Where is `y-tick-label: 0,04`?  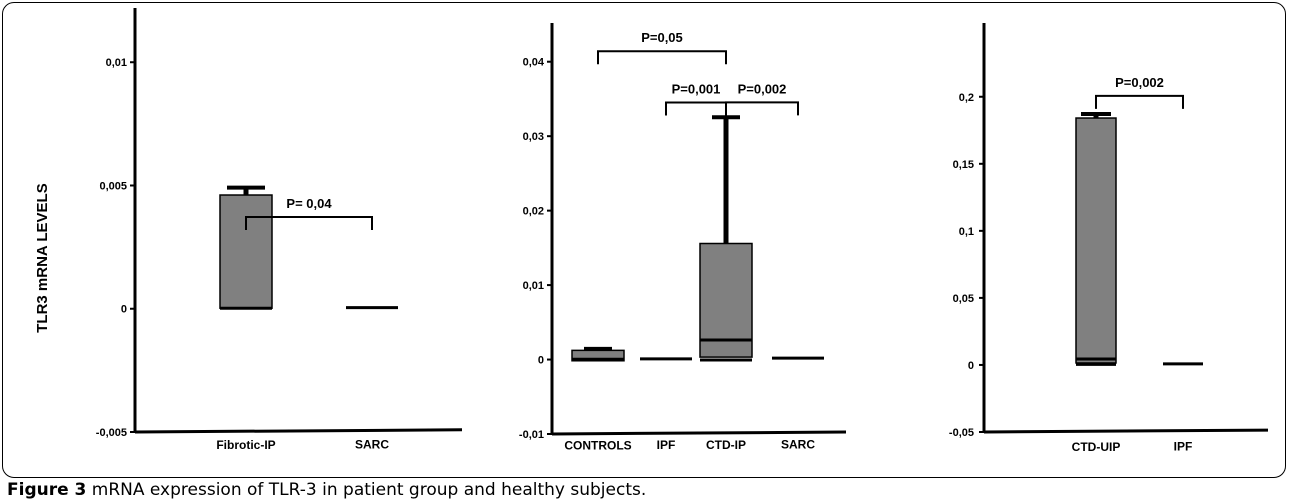 y-tick-label: 0,04 is located at coordinates (534, 63).